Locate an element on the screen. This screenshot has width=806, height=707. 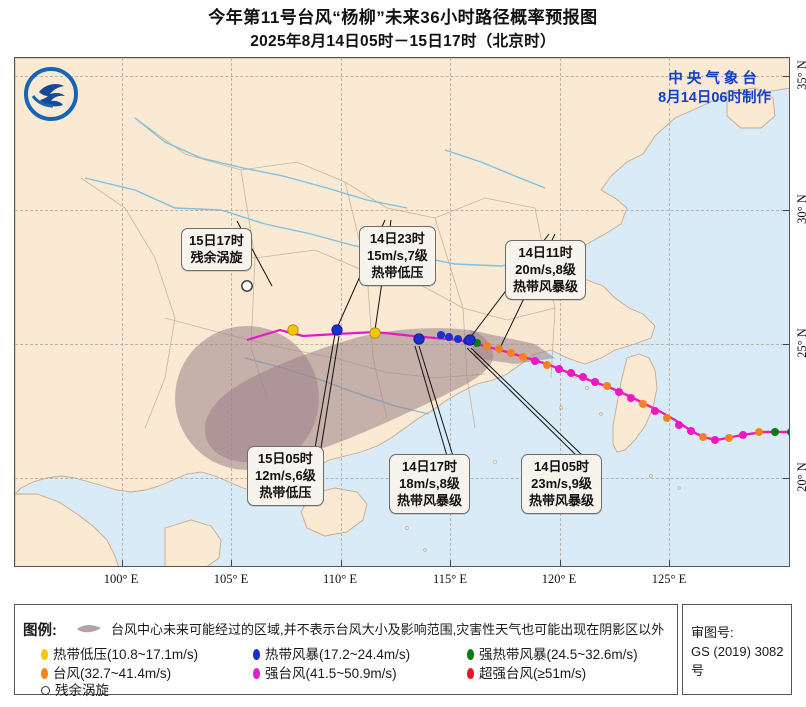
callout-wind: 20m/s,8级 is located at coordinates (545, 269).